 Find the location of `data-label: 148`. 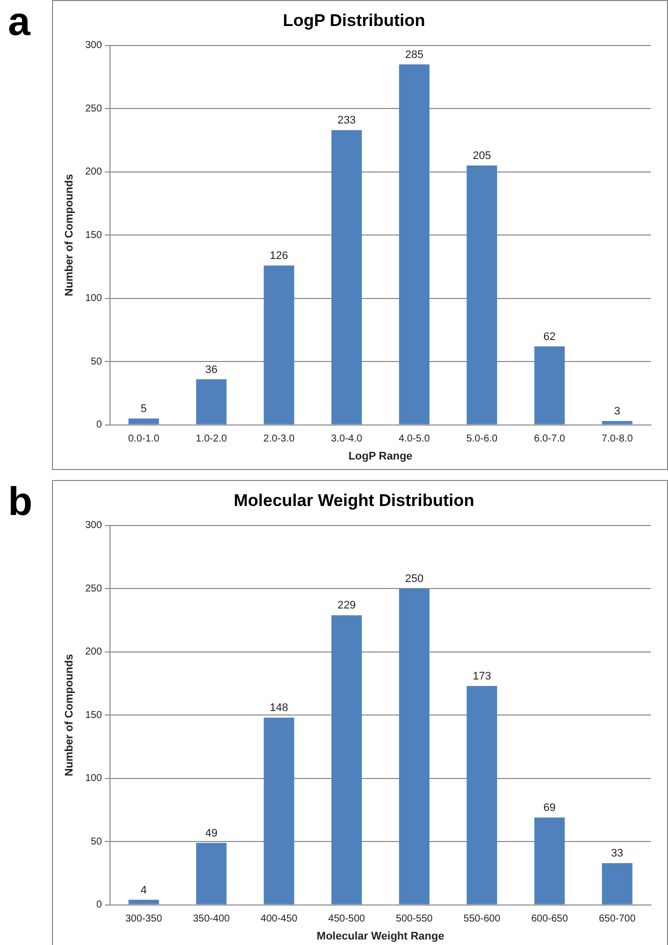

data-label: 148 is located at coordinates (279, 708).